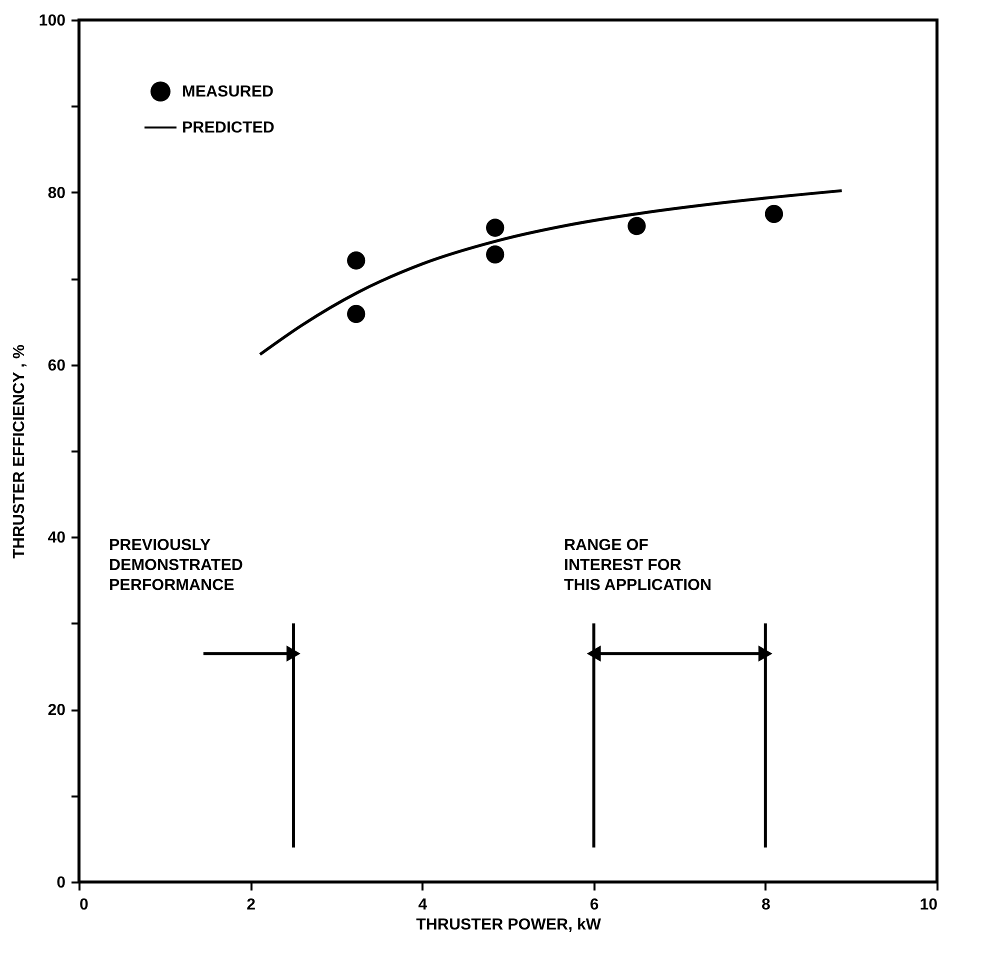 Image resolution: width=996 pixels, height=972 pixels. I want to click on annotation: PREVIOUSLY DEMONSTRATED PERFORMANCE, so click(176, 565).